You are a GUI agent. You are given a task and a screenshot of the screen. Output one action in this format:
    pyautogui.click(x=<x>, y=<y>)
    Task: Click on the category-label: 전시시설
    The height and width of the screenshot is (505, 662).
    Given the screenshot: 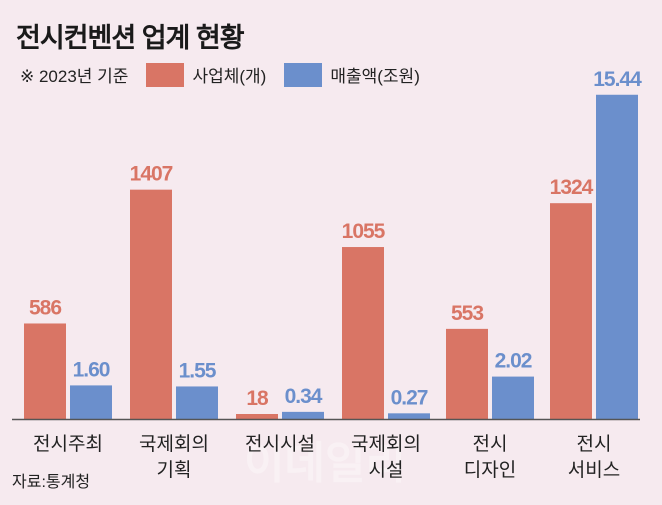 What is the action you would take?
    pyautogui.click(x=280, y=444)
    